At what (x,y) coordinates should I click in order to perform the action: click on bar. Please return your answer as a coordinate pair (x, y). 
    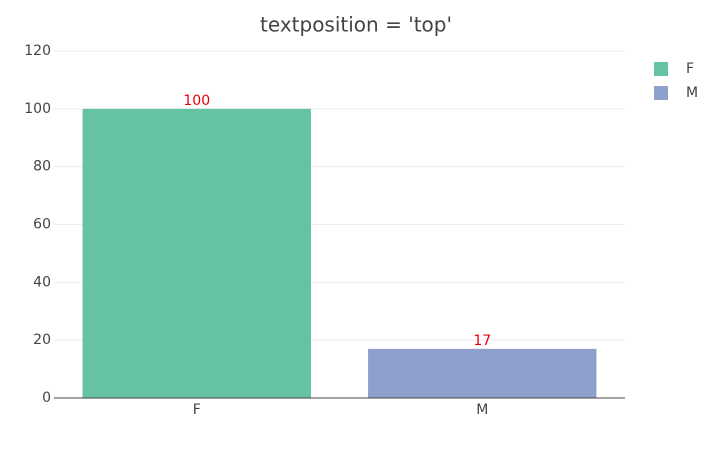
    Looking at the image, I should click on (482, 373).